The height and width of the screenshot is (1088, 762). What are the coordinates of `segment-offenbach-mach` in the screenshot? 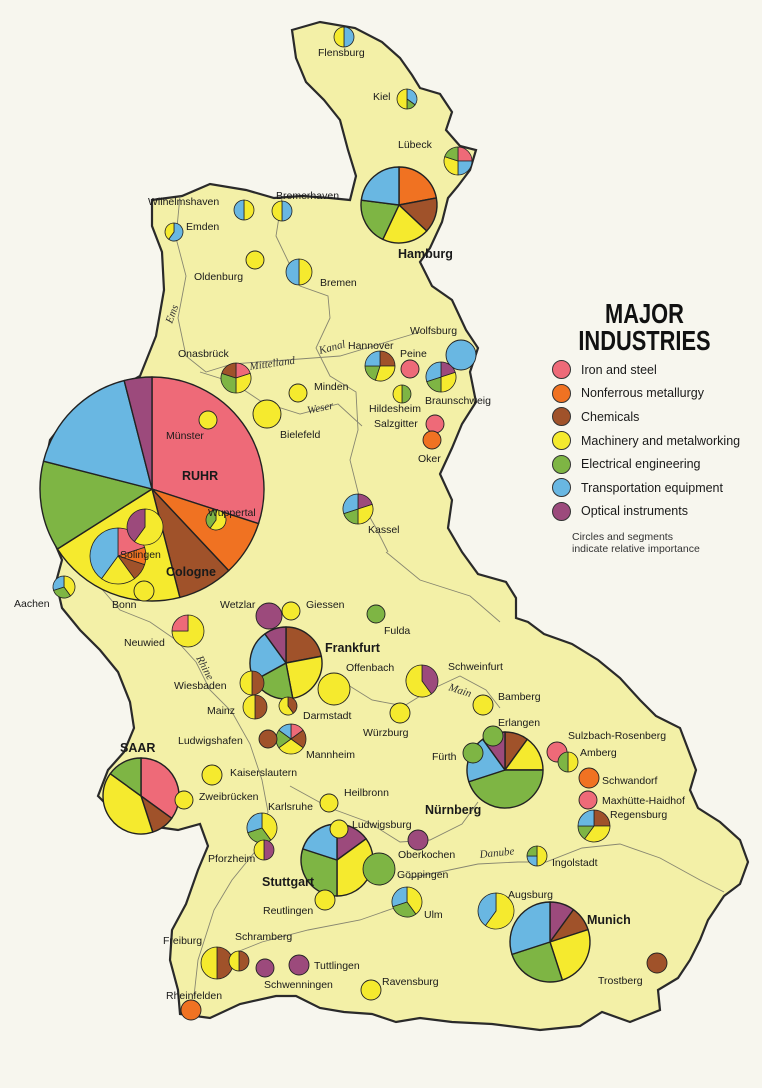 It's located at (334, 689).